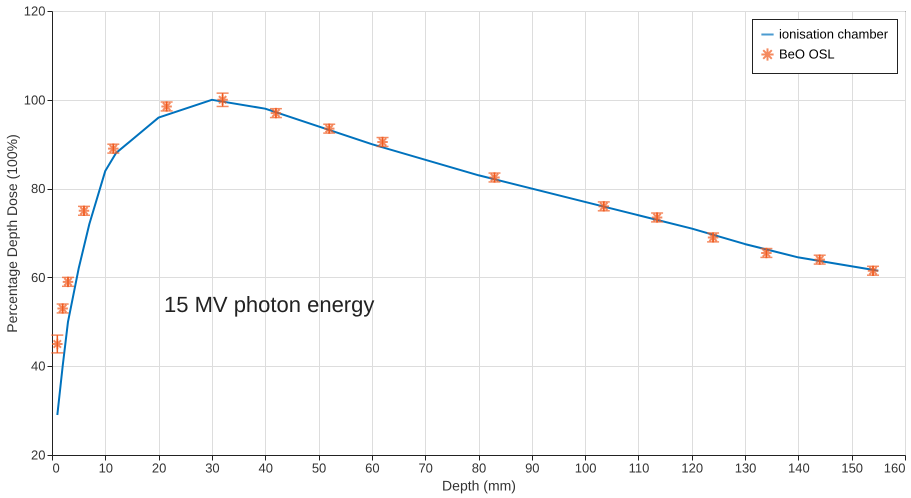 The width and height of the screenshot is (911, 498). I want to click on y-tick-label: 100, so click(35, 100).